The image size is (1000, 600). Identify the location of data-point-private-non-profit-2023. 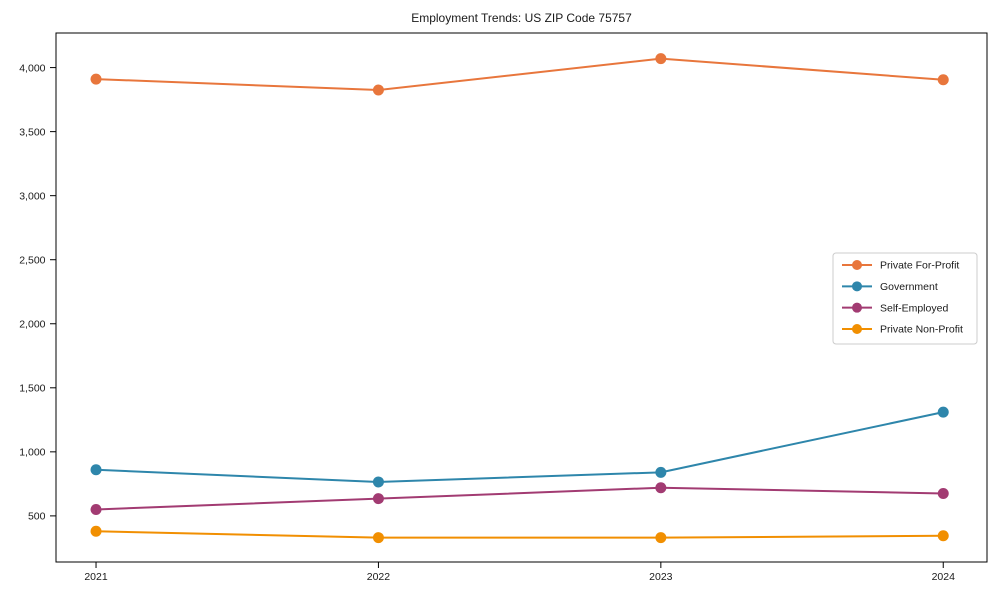
(661, 538).